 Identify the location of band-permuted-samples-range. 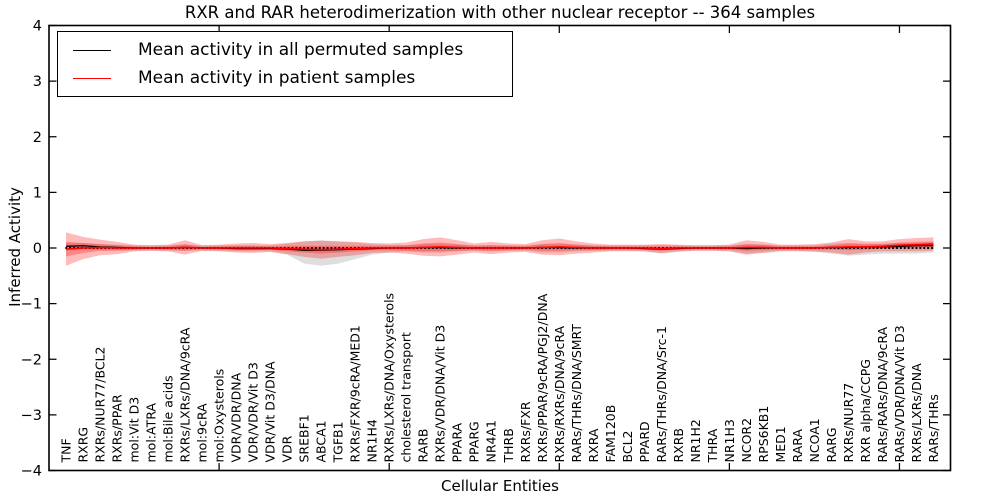
(500, 253).